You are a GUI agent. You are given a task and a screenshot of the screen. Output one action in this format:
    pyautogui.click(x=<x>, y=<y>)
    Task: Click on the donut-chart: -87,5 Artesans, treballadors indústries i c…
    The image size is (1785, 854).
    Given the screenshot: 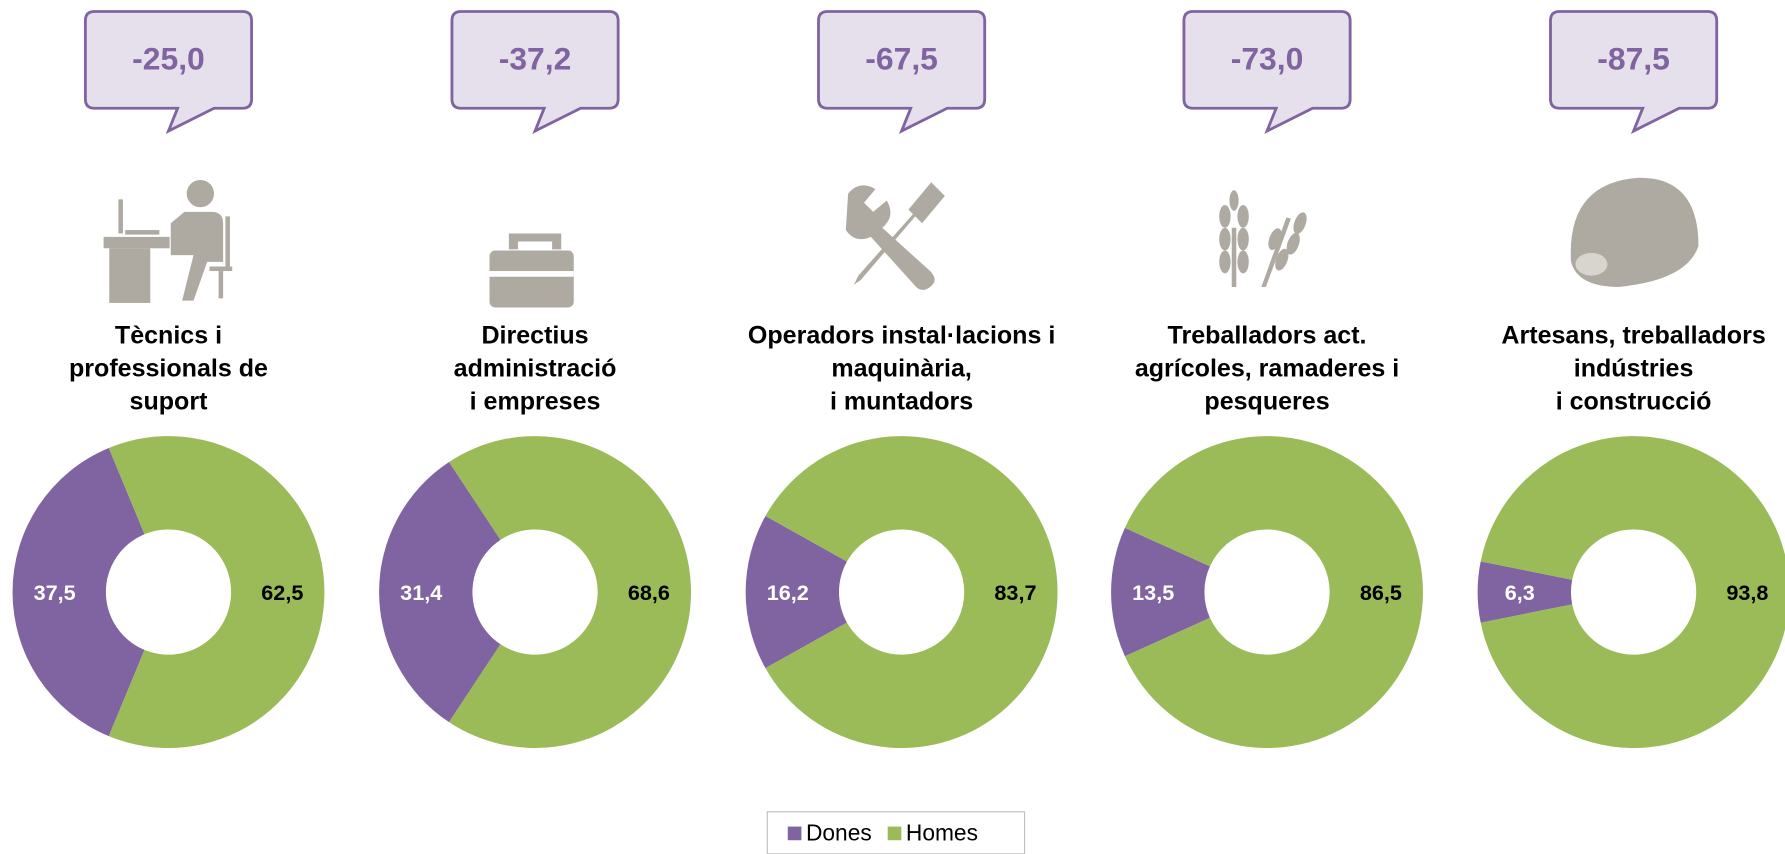 What is the action you would take?
    pyautogui.click(x=1631, y=379)
    